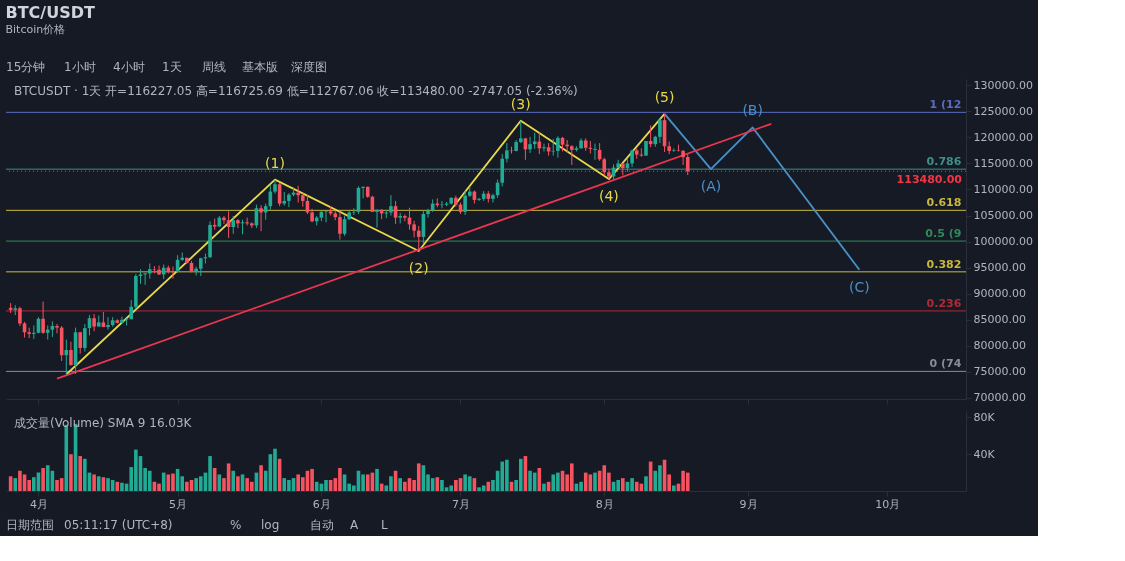 The image size is (1125, 561). Describe the element at coordinates (859, 286) in the screenshot. I see `annotation: (C)` at that location.